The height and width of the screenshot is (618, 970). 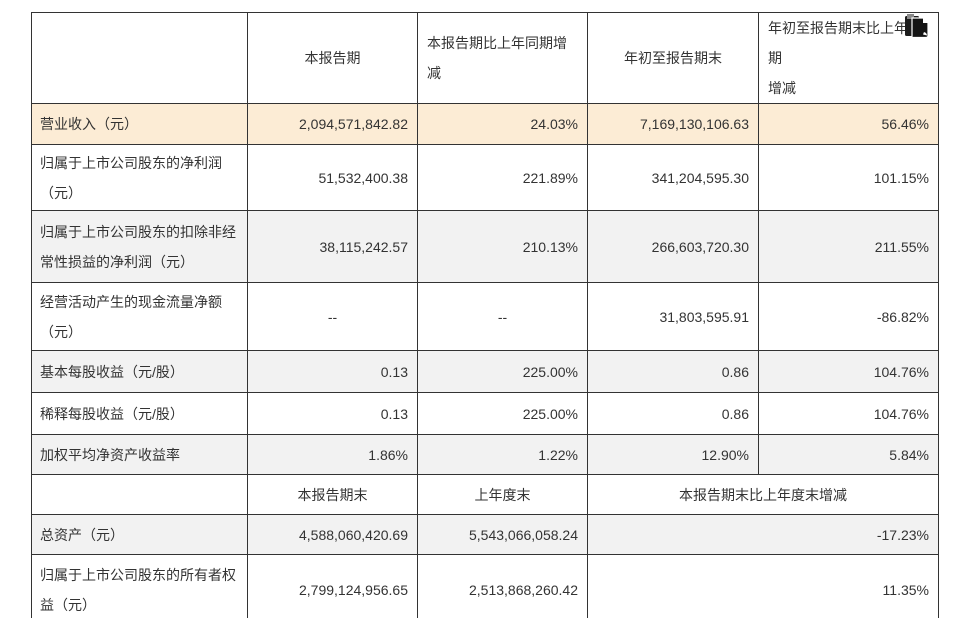 What do you see at coordinates (673, 58) in the screenshot?
I see `header-ytd: 年初至报告期末` at bounding box center [673, 58].